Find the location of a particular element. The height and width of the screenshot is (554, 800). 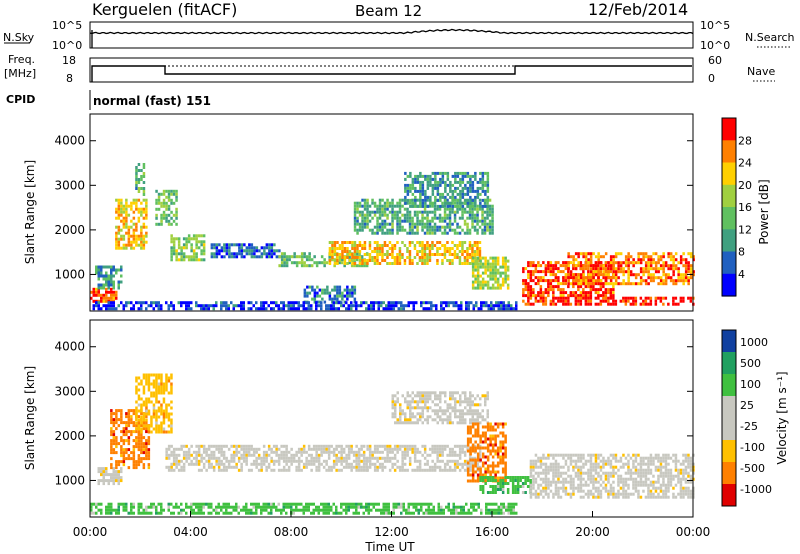

noise-tick-top: 10^5 is located at coordinates (67, 25).